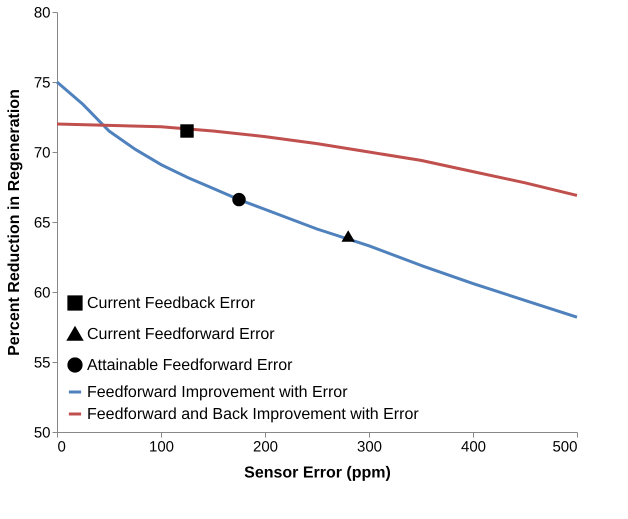 Image resolution: width=628 pixels, height=519 pixels. What do you see at coordinates (42, 433) in the screenshot?
I see `y-tick-label: 50` at bounding box center [42, 433].